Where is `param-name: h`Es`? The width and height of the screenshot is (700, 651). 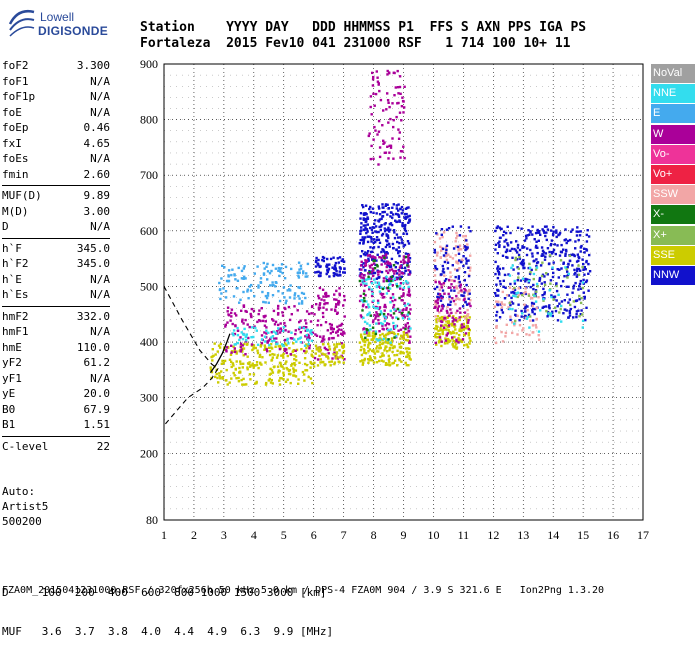 param-name: h`Es is located at coordinates (15, 294).